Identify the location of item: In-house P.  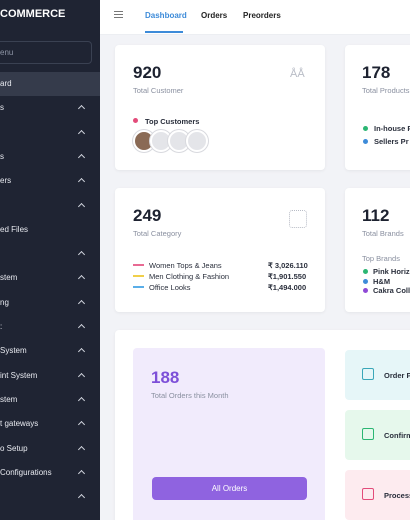
(392, 128).